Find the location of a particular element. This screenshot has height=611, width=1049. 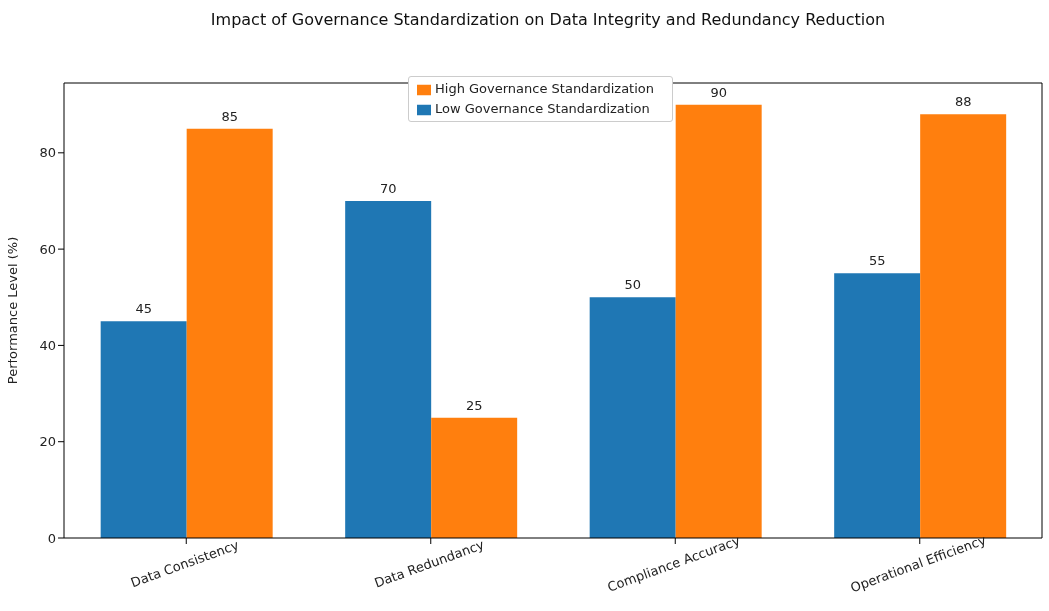

data-label: 25 is located at coordinates (474, 405).